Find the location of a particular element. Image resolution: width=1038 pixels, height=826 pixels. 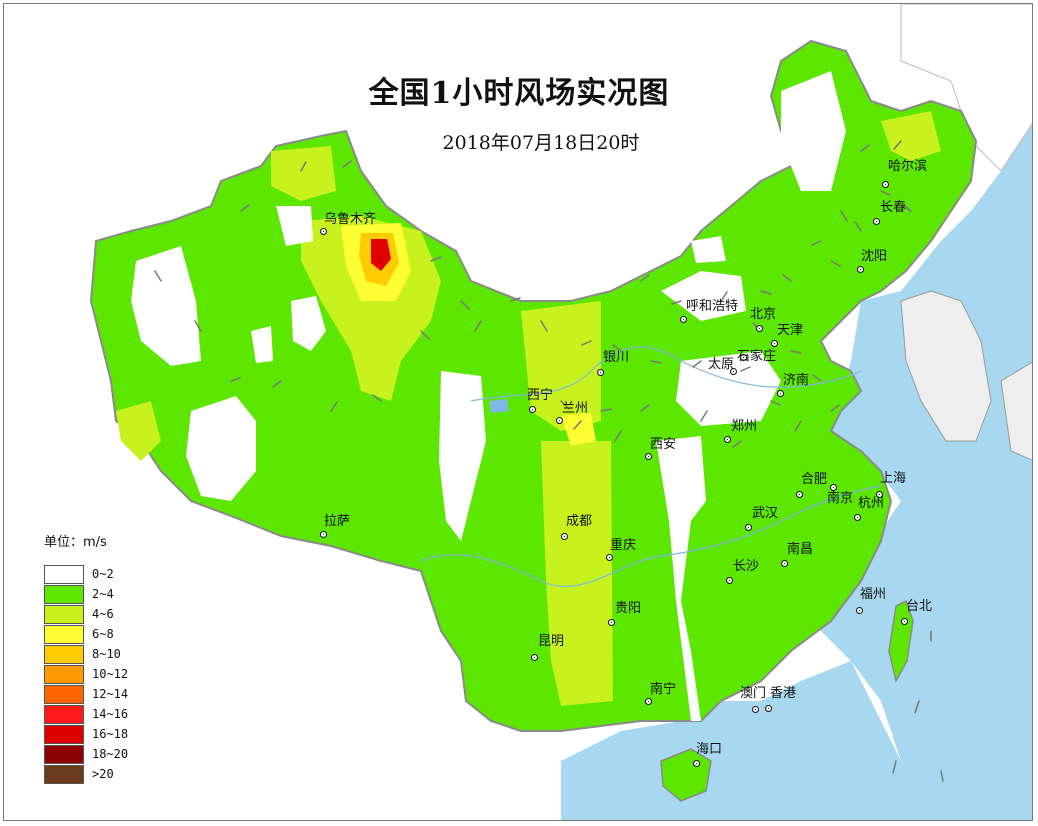

wind-zone-4-6-nw-tip is located at coordinates (303, 173).